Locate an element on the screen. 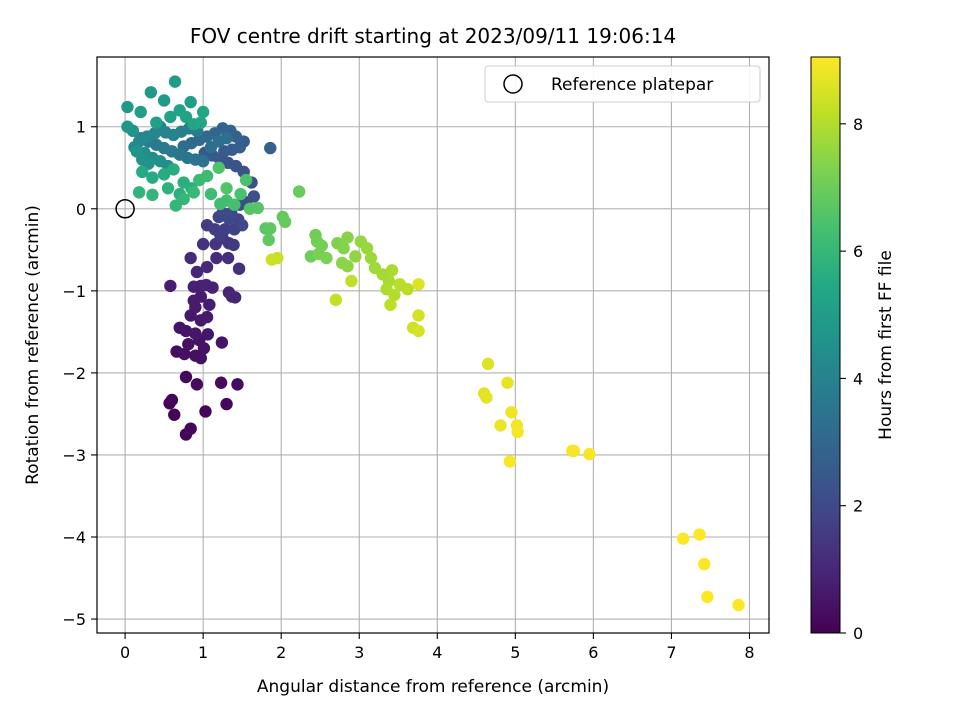 Image resolution: width=960 pixels, height=720 pixels. x-tick-label: 8 is located at coordinates (749, 652).